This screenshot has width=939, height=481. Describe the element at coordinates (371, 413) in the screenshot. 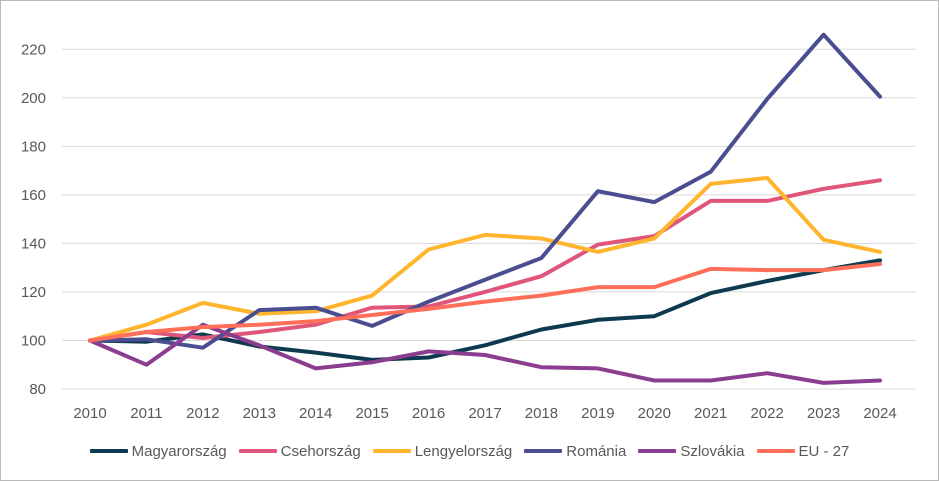

I see `x-tick-label: 2015` at that location.